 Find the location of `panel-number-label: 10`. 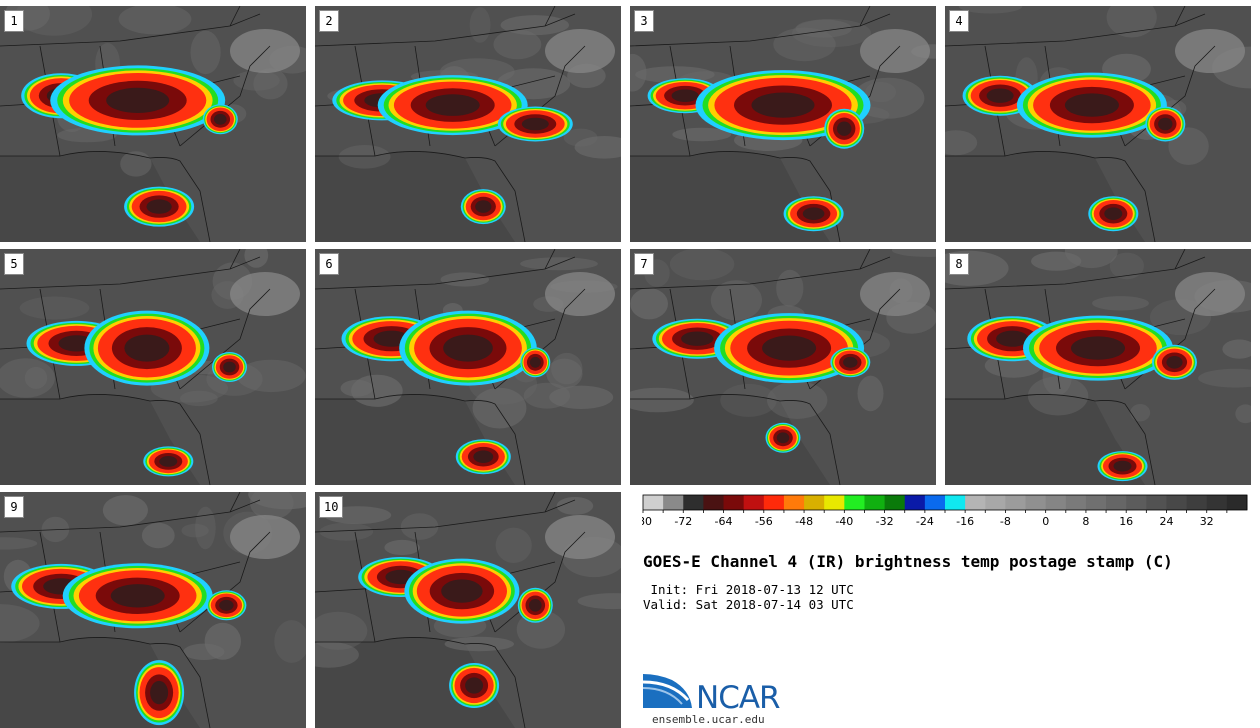

panel-number-label: 10 is located at coordinates (331, 507).